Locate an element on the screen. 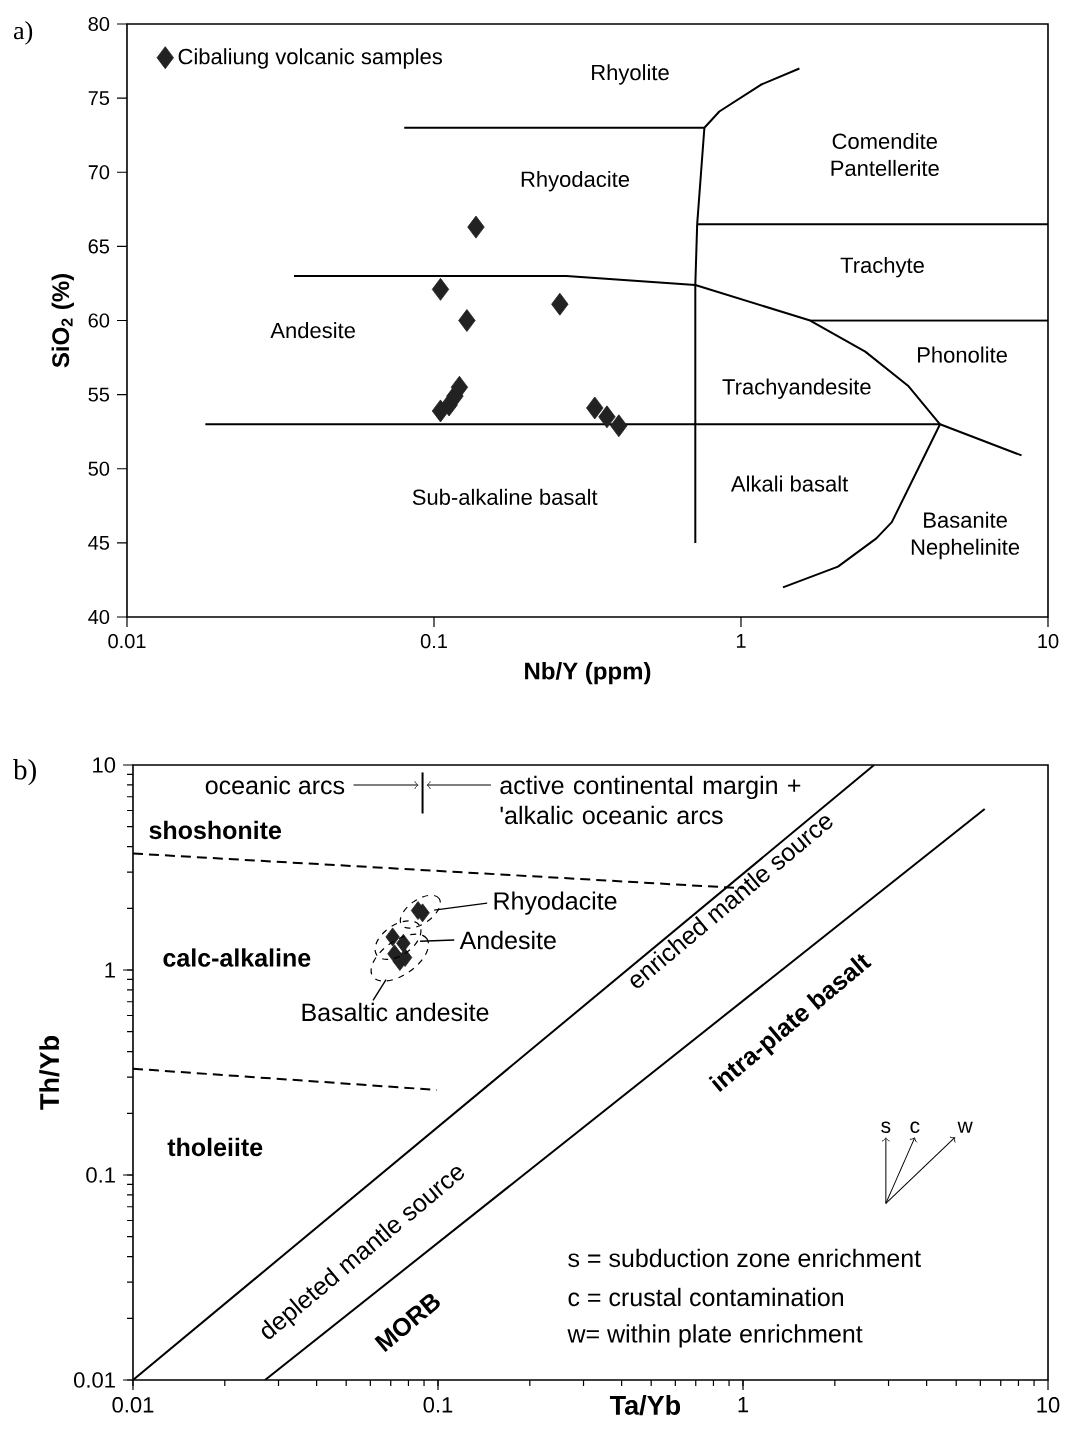 This screenshot has width=1073, height=1439. annotation: Comendite Pantellerite is located at coordinates (885, 154).